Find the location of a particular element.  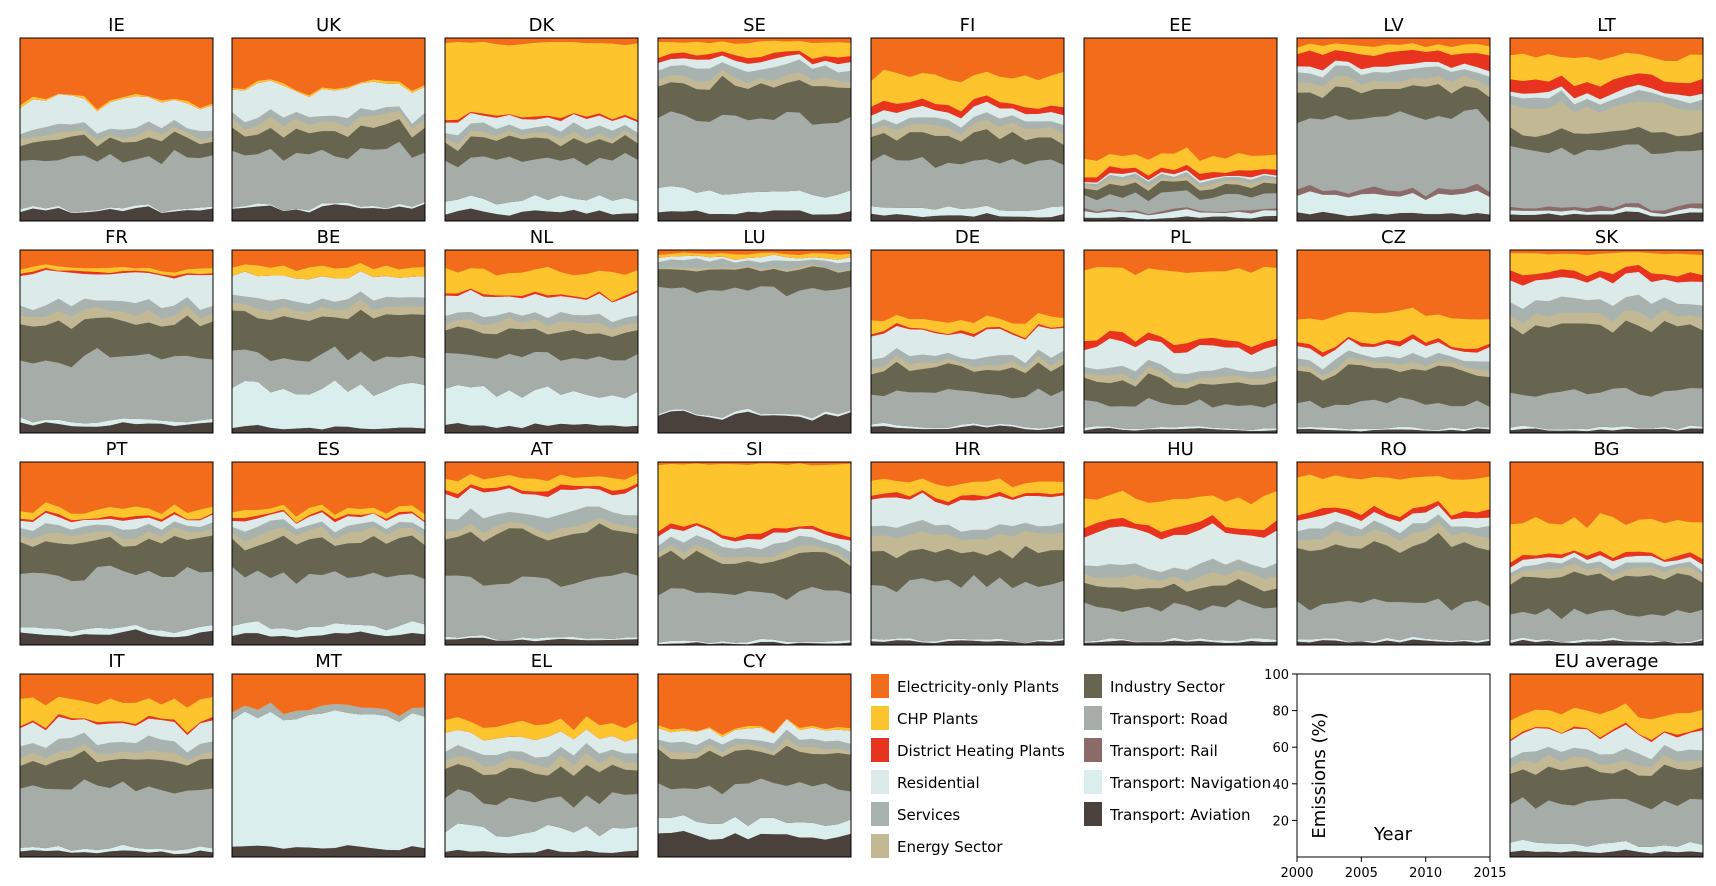

area-sk-industry-sector is located at coordinates (1606, 358).